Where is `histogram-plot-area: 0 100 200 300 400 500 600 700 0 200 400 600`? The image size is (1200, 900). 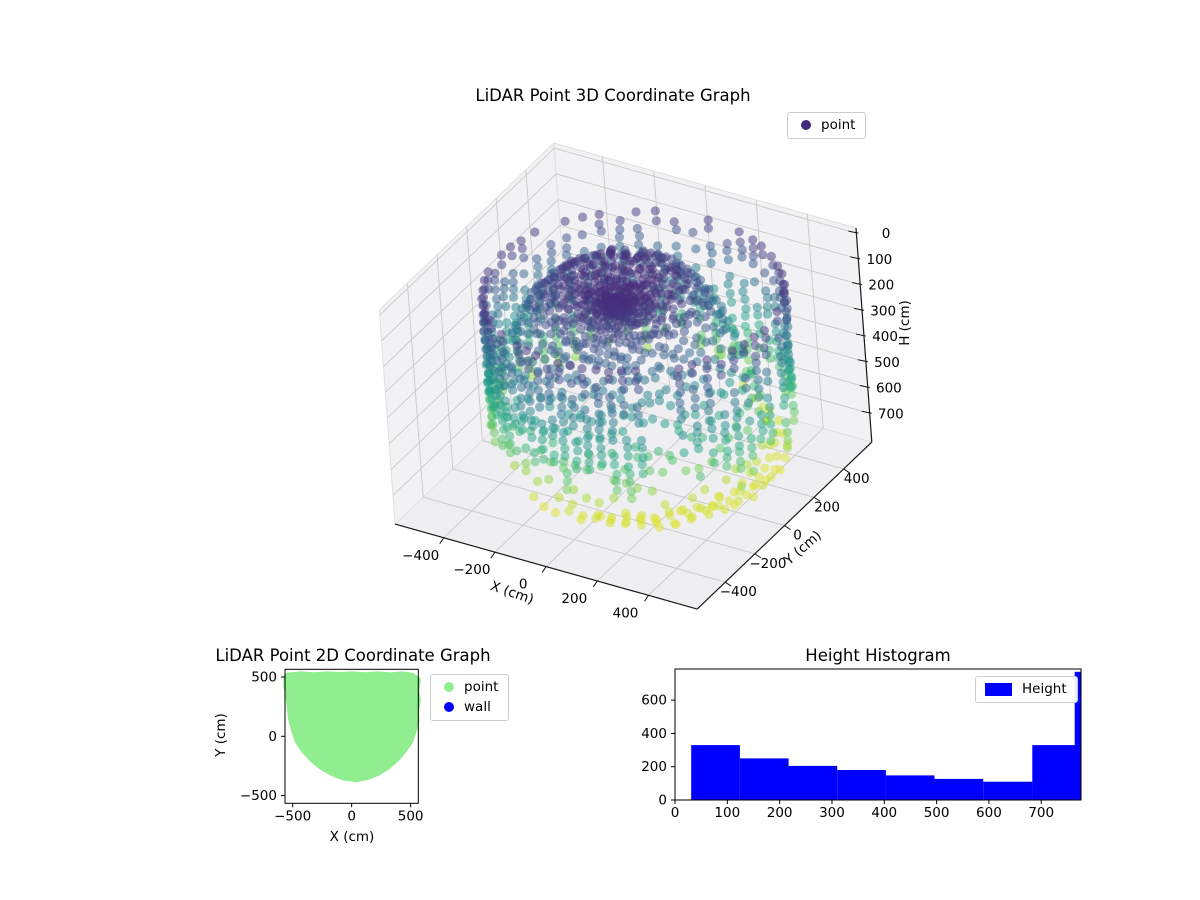 histogram-plot-area: 0 100 200 300 400 500 600 700 0 200 400 600 is located at coordinates (861, 744).